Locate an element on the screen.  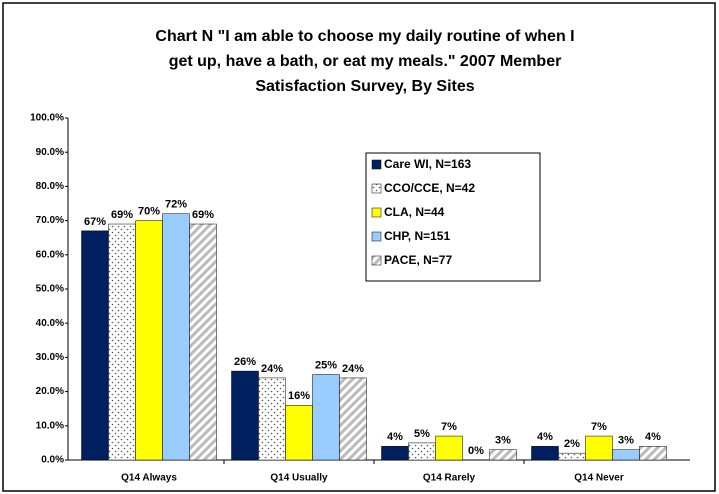
legend-label: CLA, N=44 is located at coordinates (414, 212).